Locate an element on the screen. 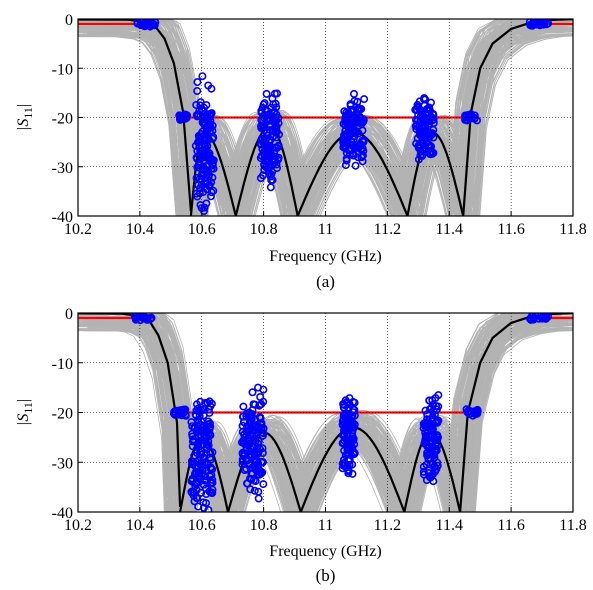  panel-caption: (a) is located at coordinates (325, 281).